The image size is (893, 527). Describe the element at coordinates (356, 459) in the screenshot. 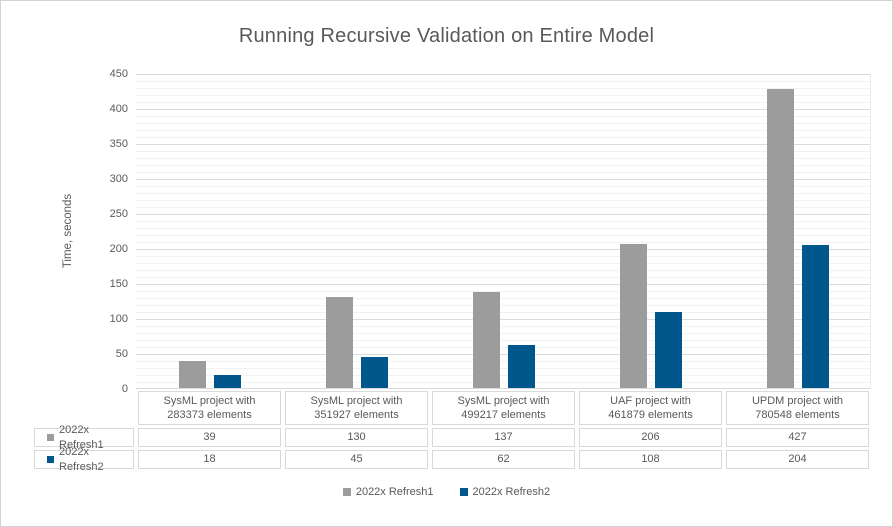

I see `value-cell: 45` at that location.